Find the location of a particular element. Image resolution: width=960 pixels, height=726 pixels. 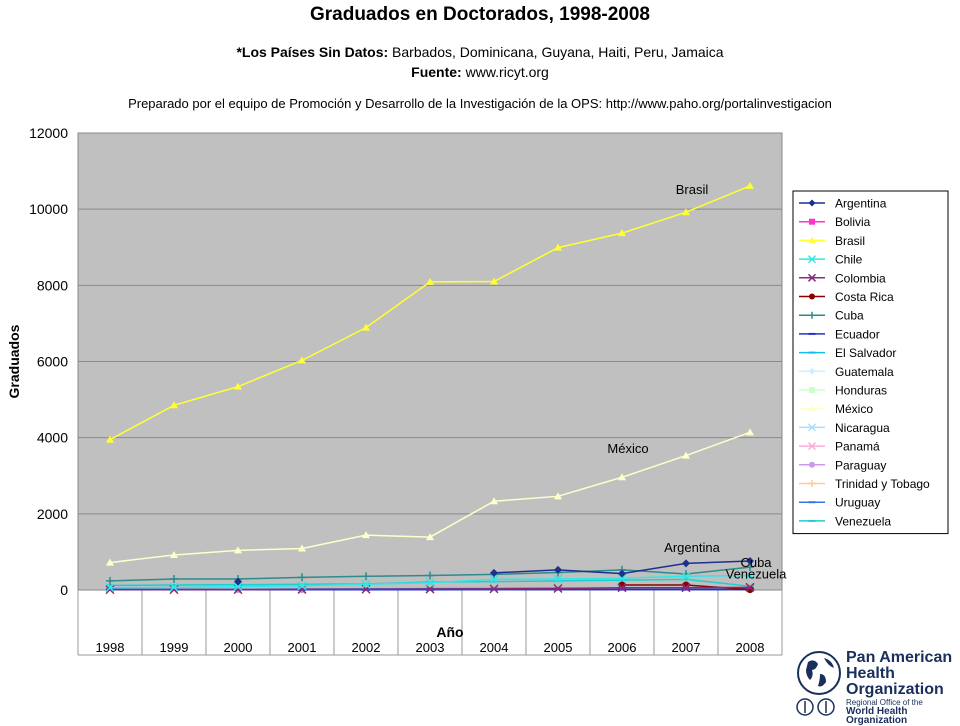

y-tick-label: 6000 is located at coordinates (52, 362).